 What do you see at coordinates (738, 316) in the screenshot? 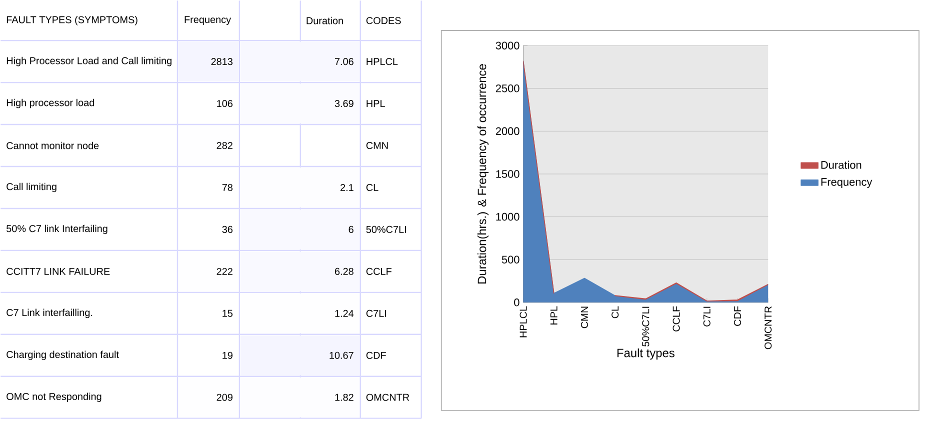
I see `x-tick-label: CDF` at bounding box center [738, 316].